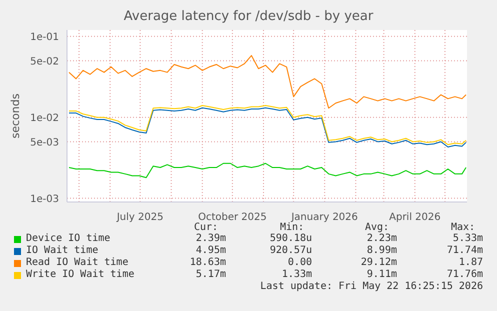 This screenshot has width=497, height=311. I want to click on y-axis-title: seconds, so click(15, 115).